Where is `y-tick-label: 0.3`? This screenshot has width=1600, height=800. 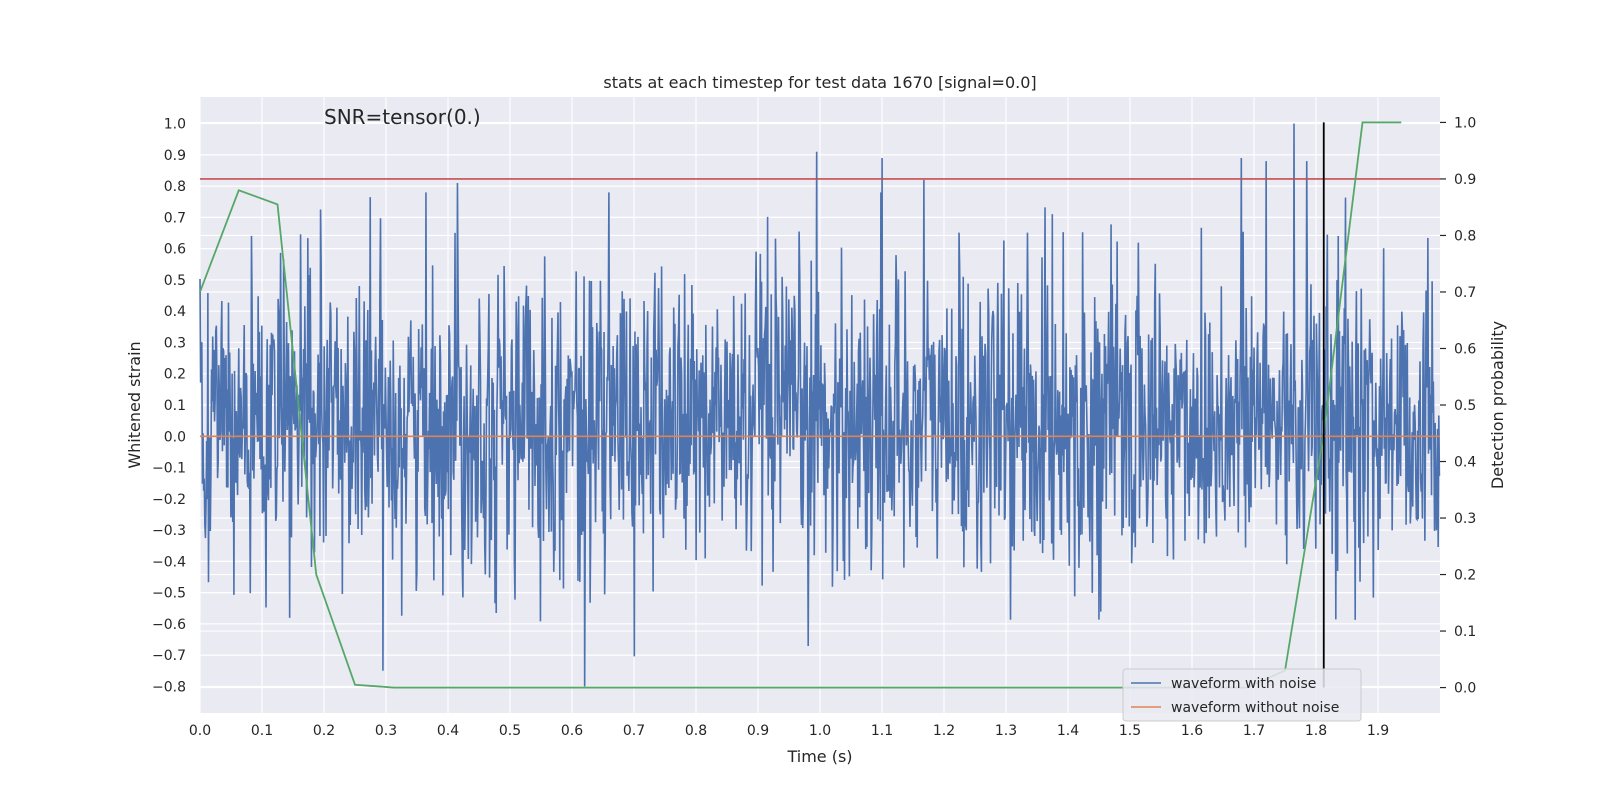
y-tick-label: 0.3 is located at coordinates (175, 343).